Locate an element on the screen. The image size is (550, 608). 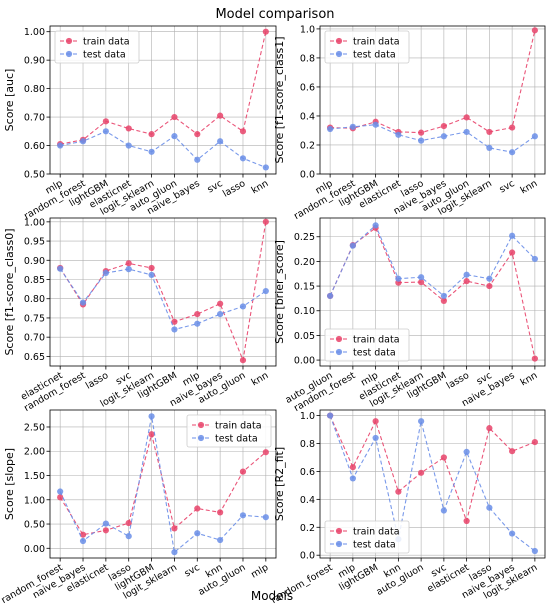
y-tick-label: 1.50 is located at coordinates (34, 476).